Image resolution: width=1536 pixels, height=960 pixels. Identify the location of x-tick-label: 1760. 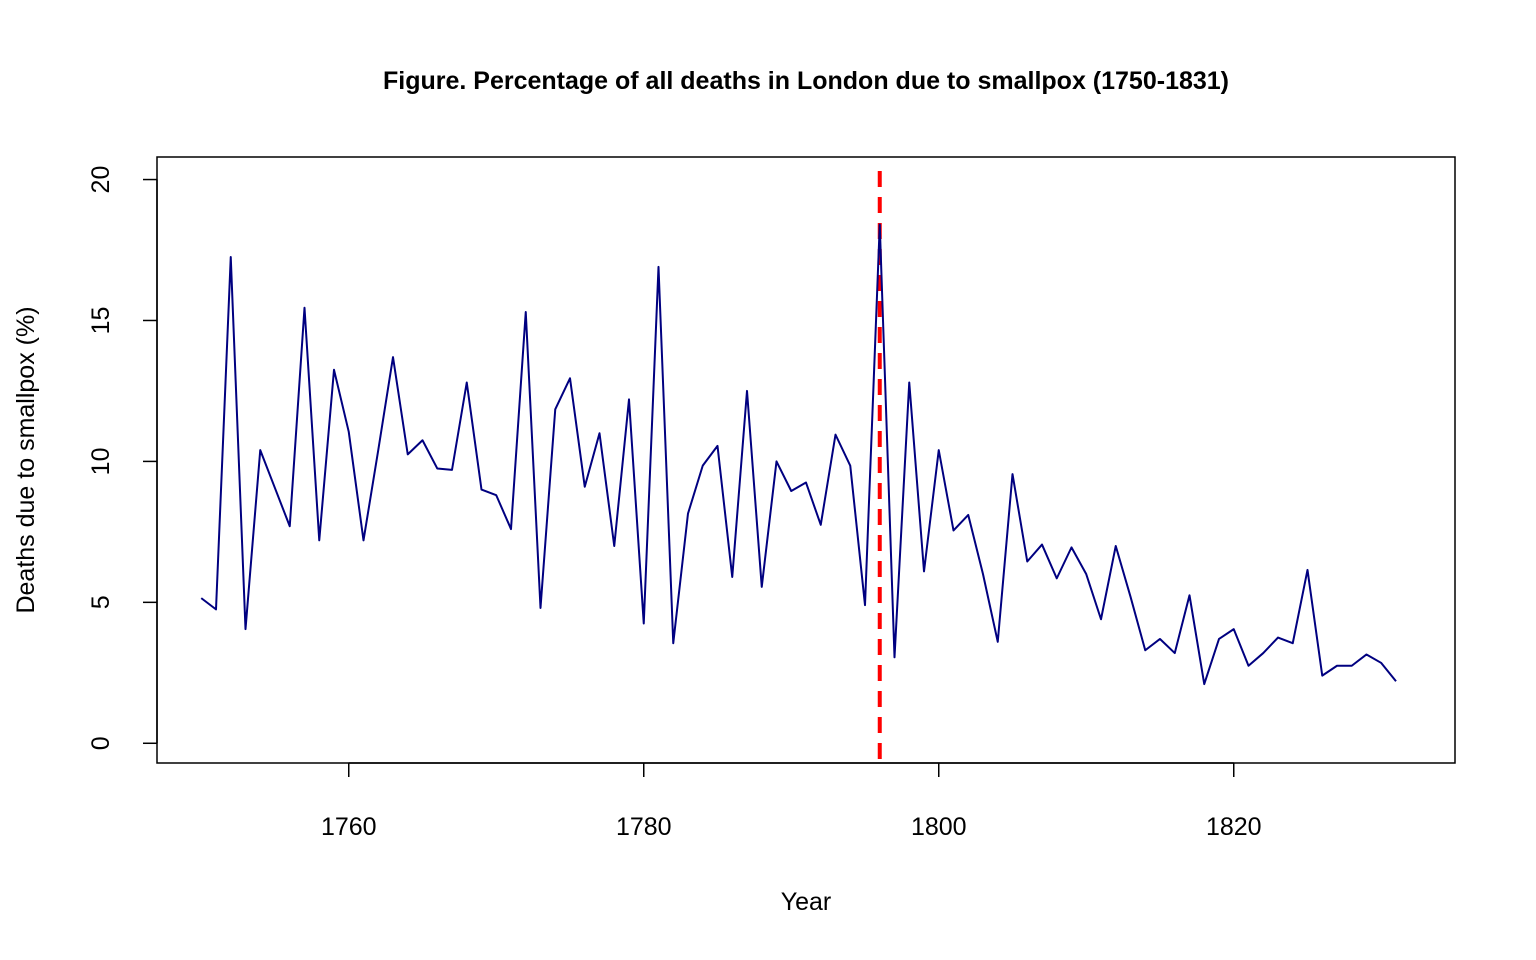
(349, 827).